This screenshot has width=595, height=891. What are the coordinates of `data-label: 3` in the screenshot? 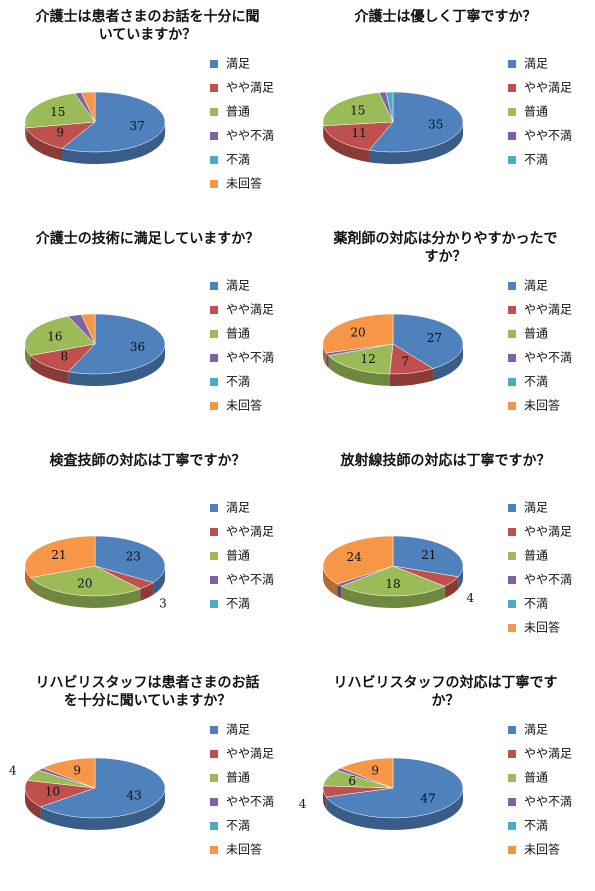 It's located at (163, 603).